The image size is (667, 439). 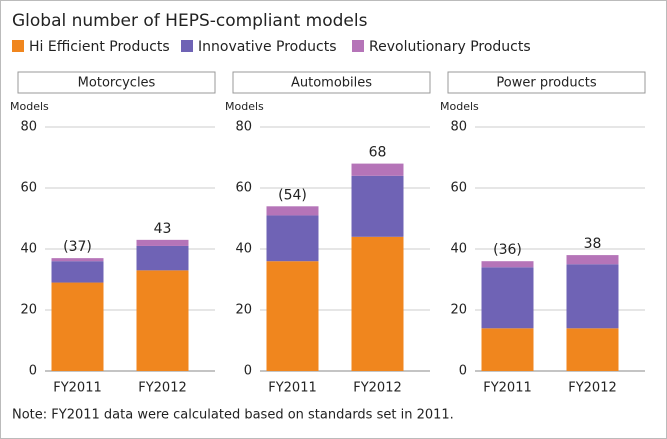 What do you see at coordinates (163, 229) in the screenshot?
I see `total-label: 43` at bounding box center [163, 229].